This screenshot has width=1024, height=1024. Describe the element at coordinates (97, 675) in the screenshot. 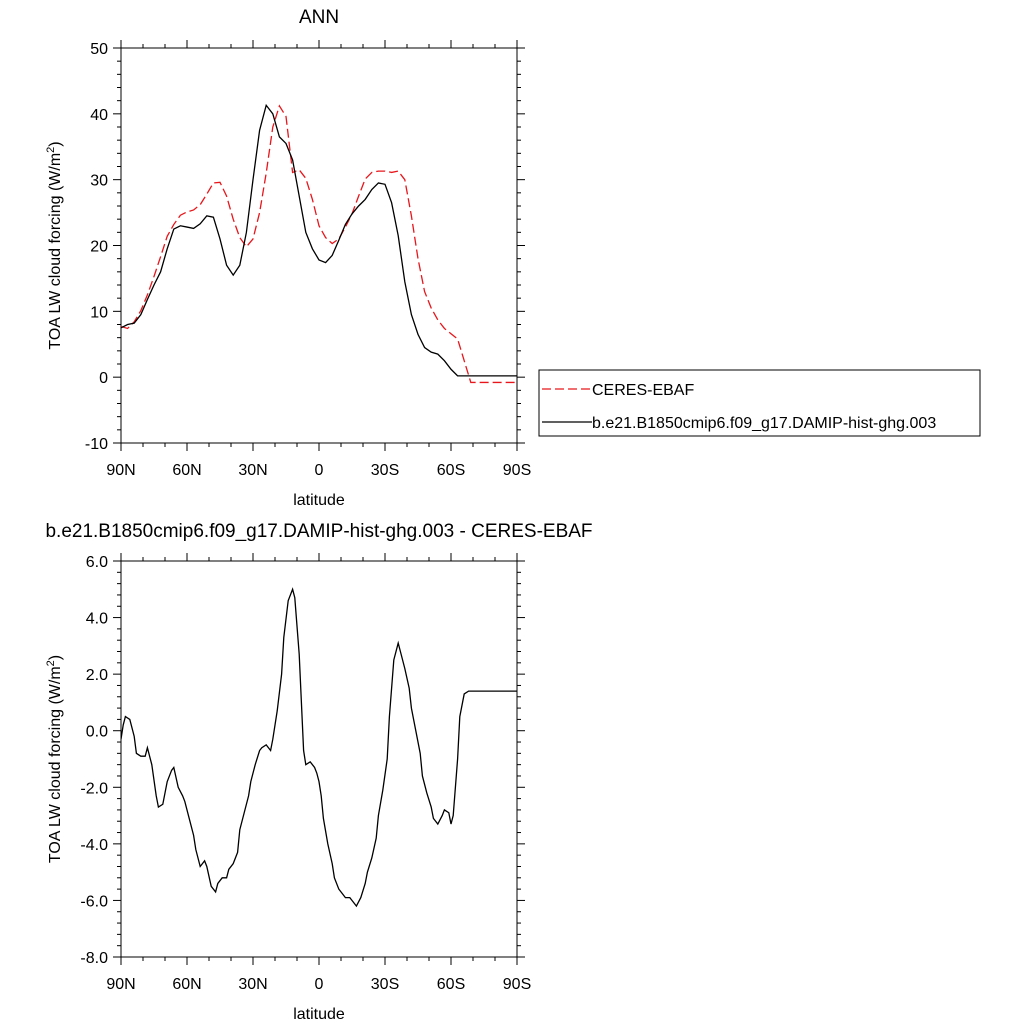

I see `y-tick-label: 2.0` at that location.